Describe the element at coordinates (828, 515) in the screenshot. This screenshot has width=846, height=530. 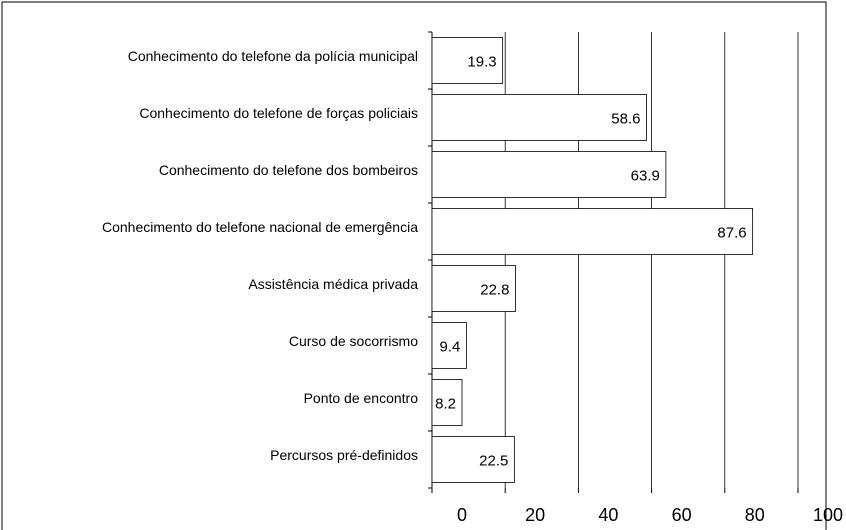
I see `x-tick-label: 100` at that location.